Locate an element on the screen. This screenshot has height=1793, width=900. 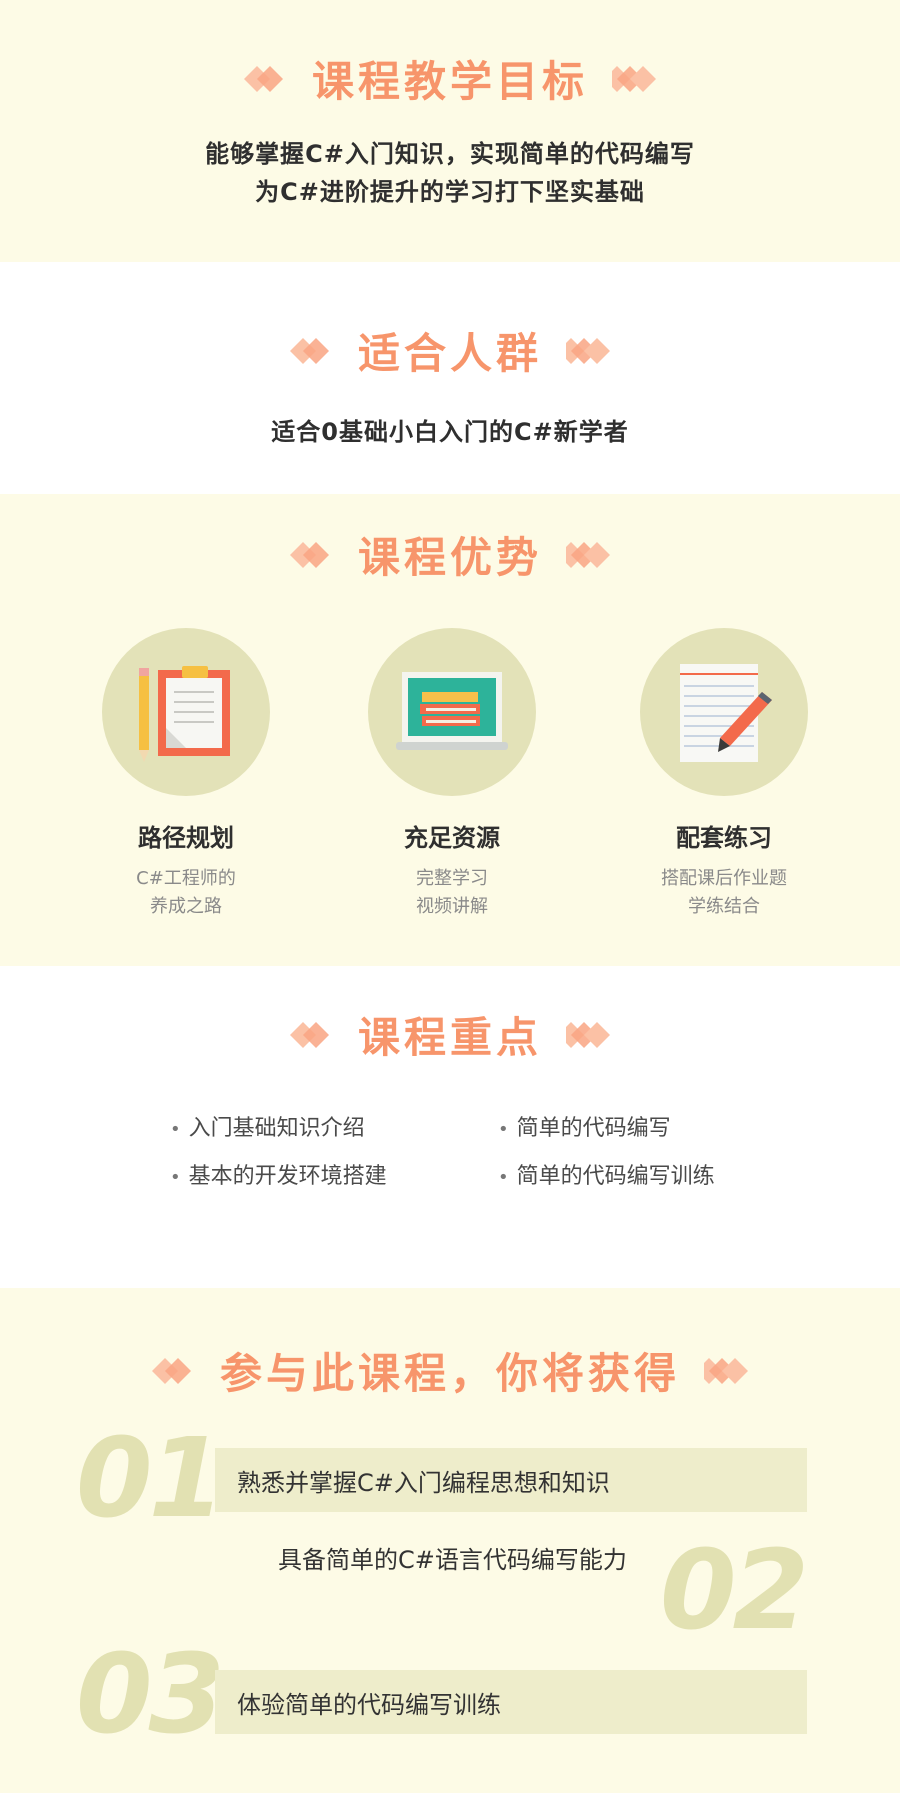
keypoints-heading: 课程重点 is located at coordinates (450, 1034).